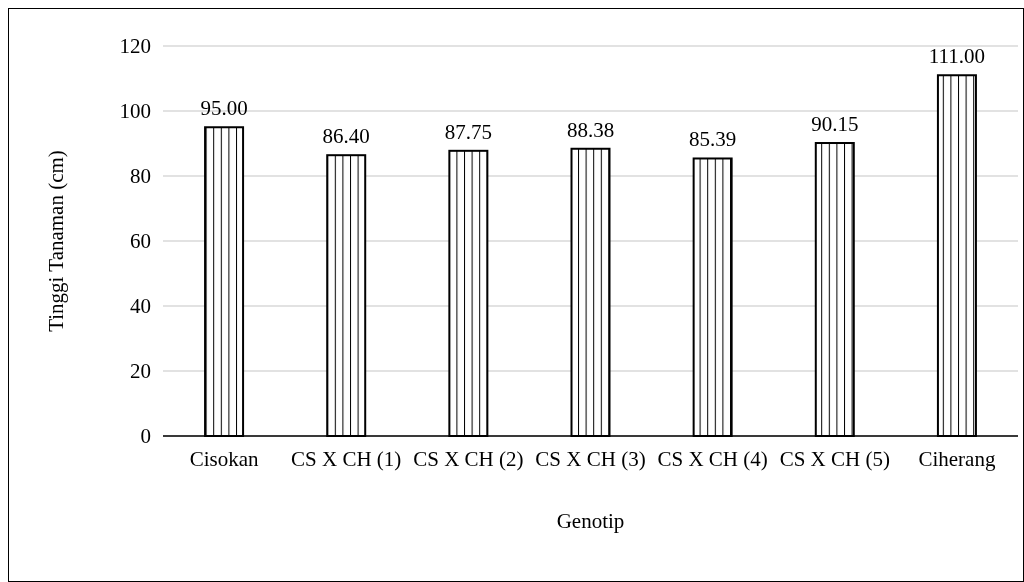  Describe the element at coordinates (135, 111) in the screenshot. I see `y-tick-label: 100` at that location.